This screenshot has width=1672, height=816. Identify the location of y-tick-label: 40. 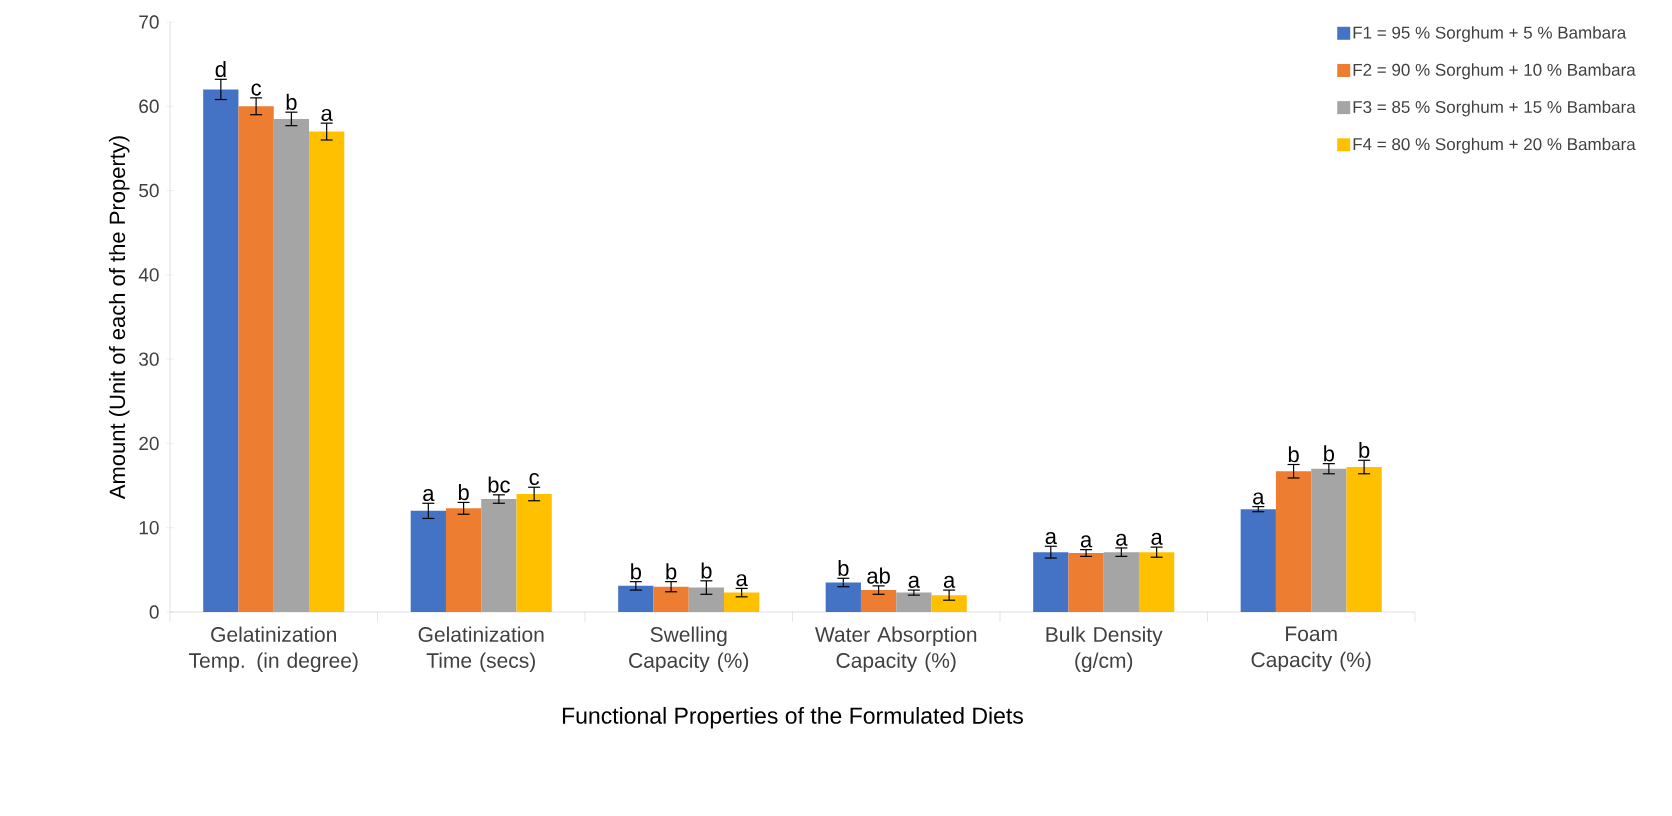
(148, 275).